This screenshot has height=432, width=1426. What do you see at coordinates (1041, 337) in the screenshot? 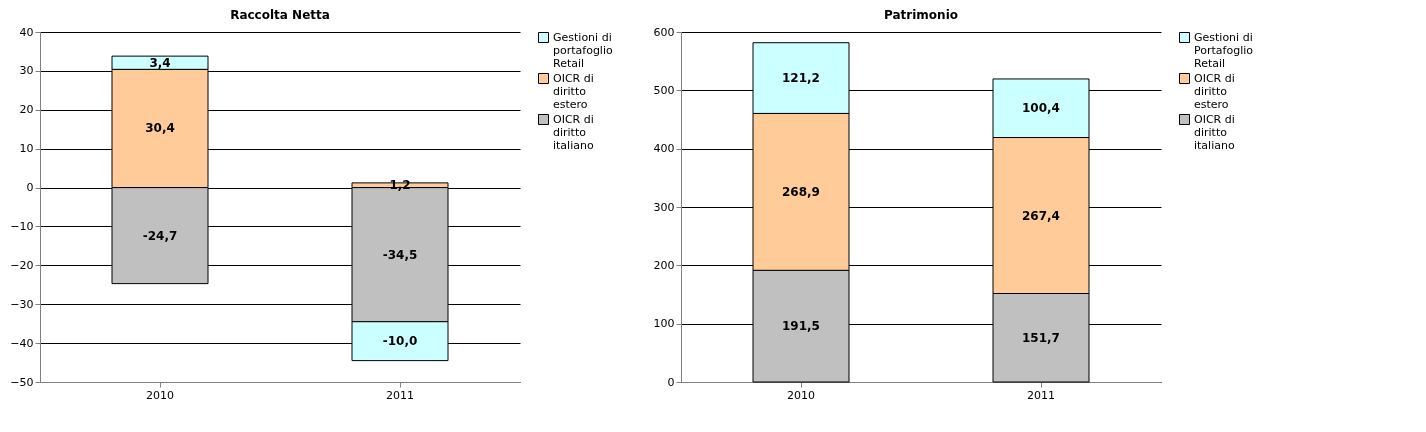
I see `data-label: 151,7` at bounding box center [1041, 337].